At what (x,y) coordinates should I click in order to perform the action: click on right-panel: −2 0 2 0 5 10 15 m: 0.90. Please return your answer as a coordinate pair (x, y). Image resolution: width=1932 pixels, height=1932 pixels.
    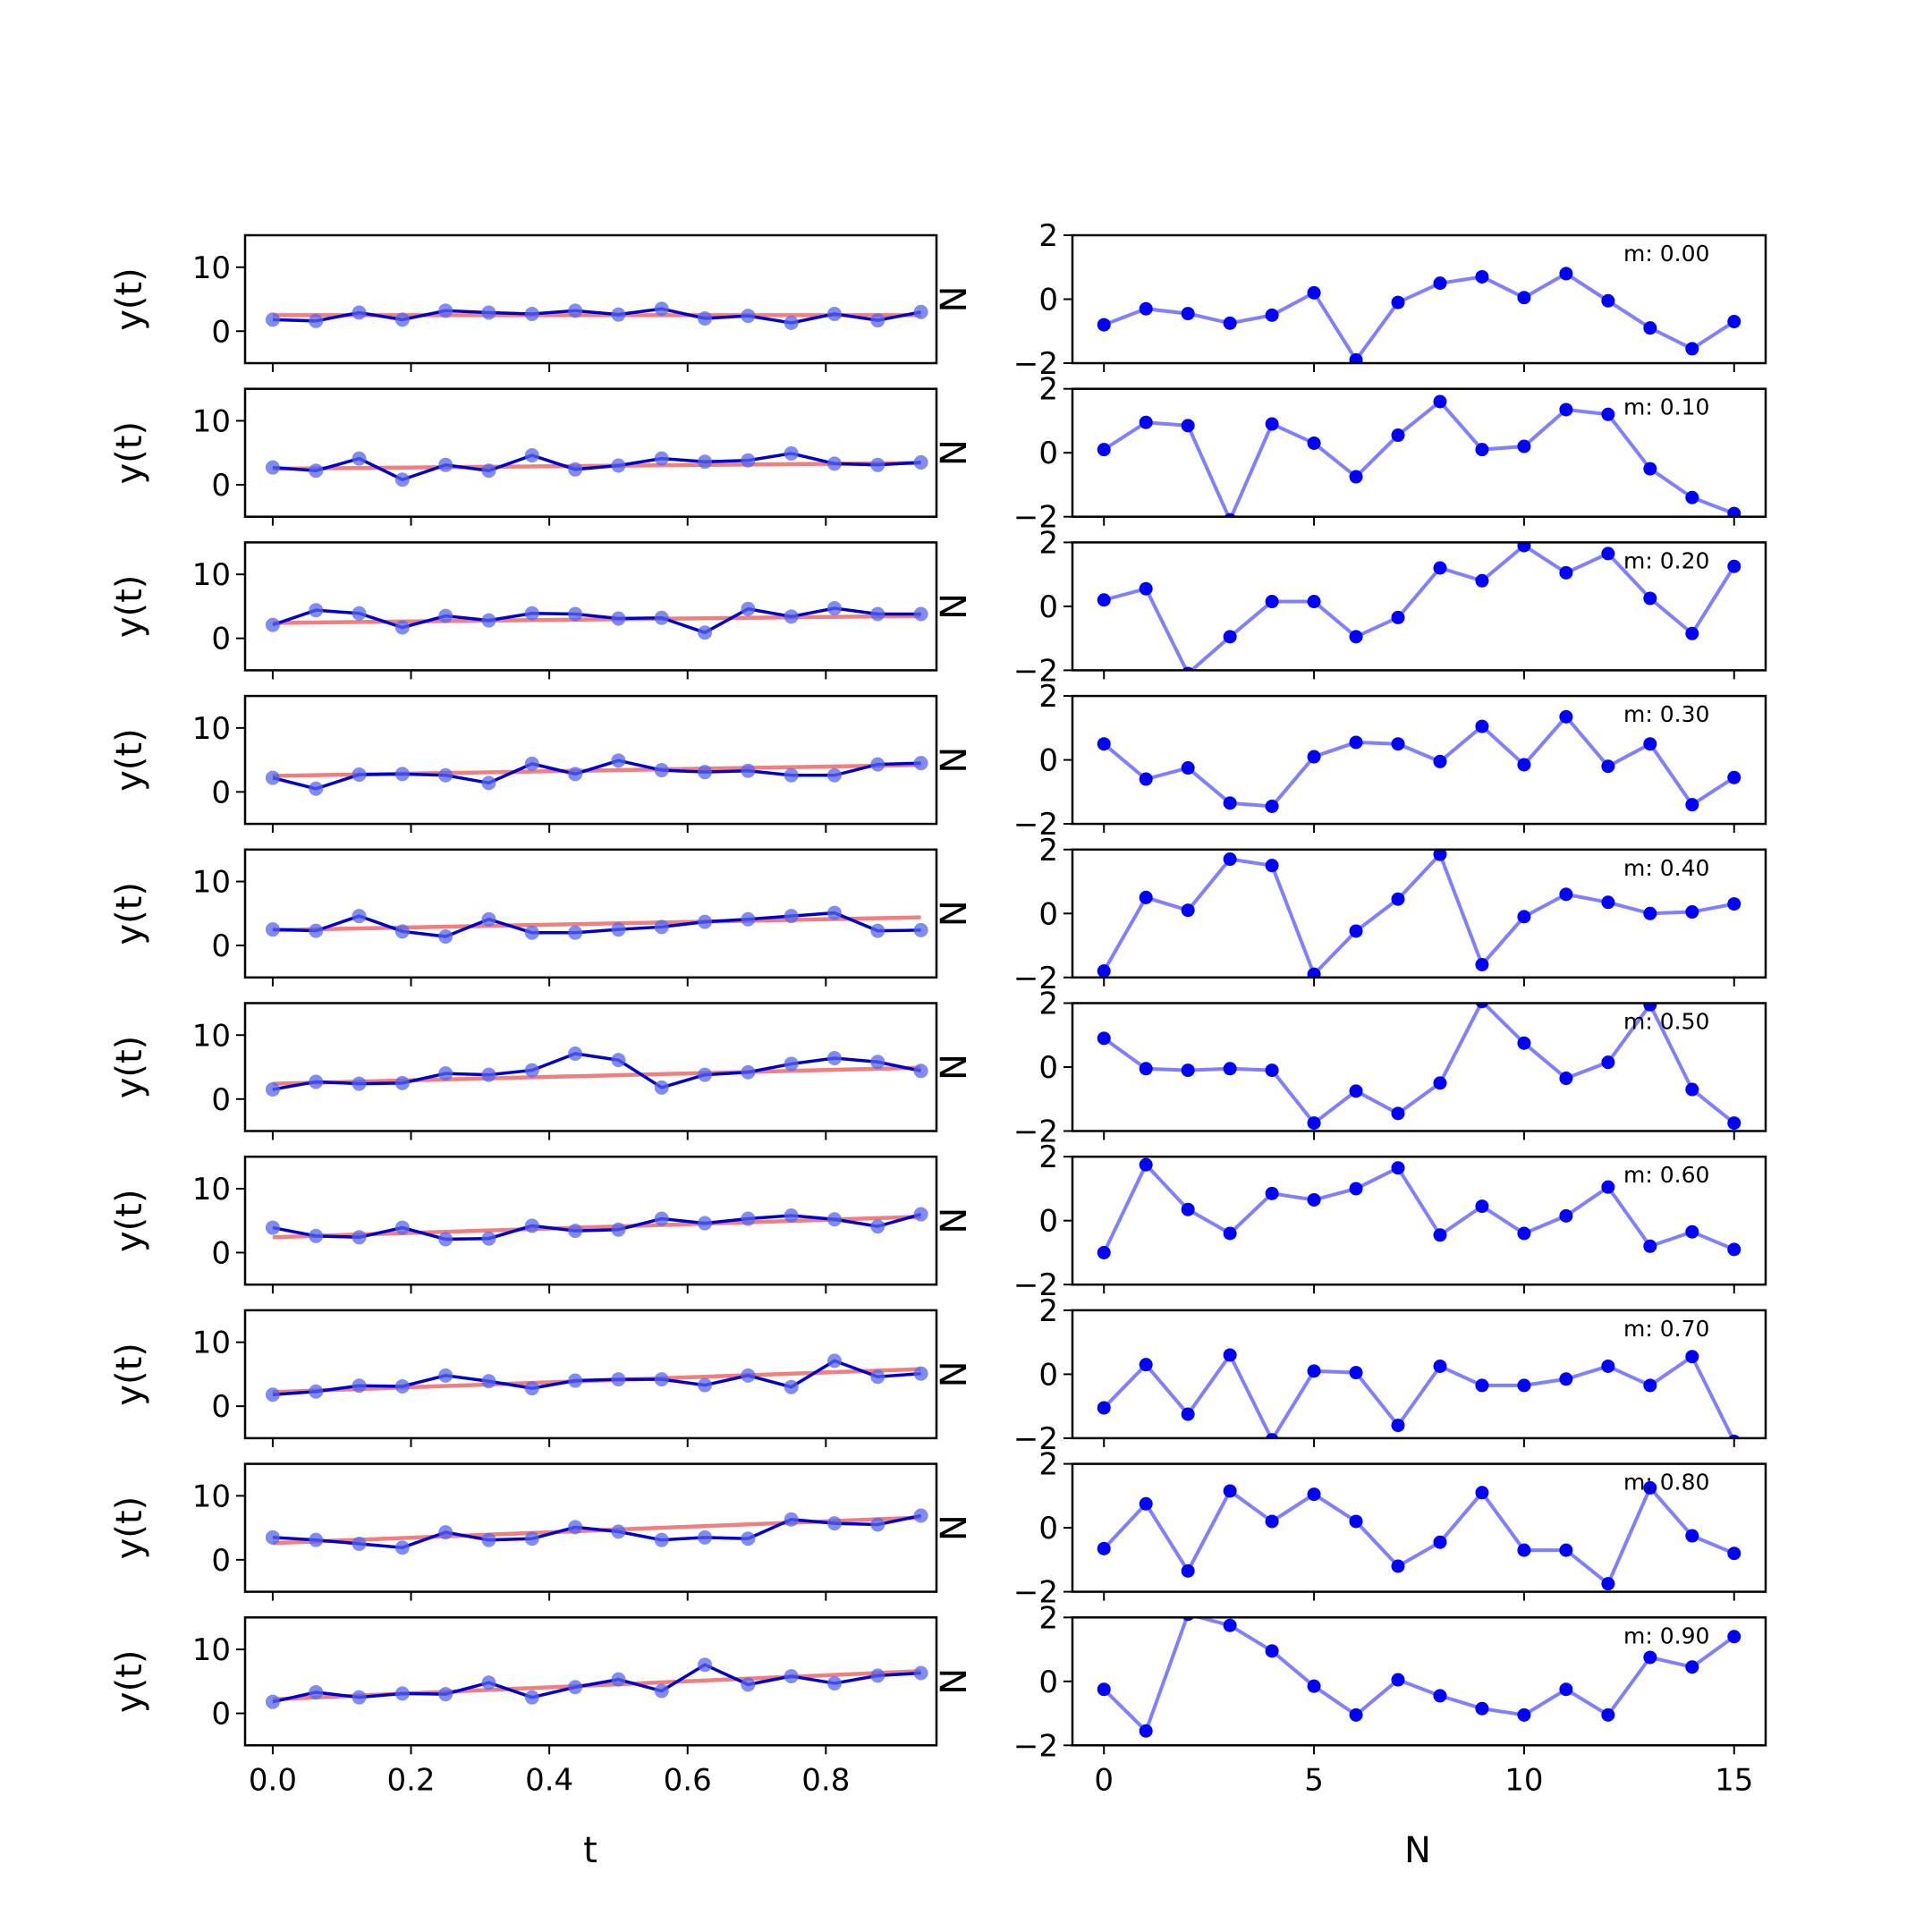
    Looking at the image, I should click on (1390, 1699).